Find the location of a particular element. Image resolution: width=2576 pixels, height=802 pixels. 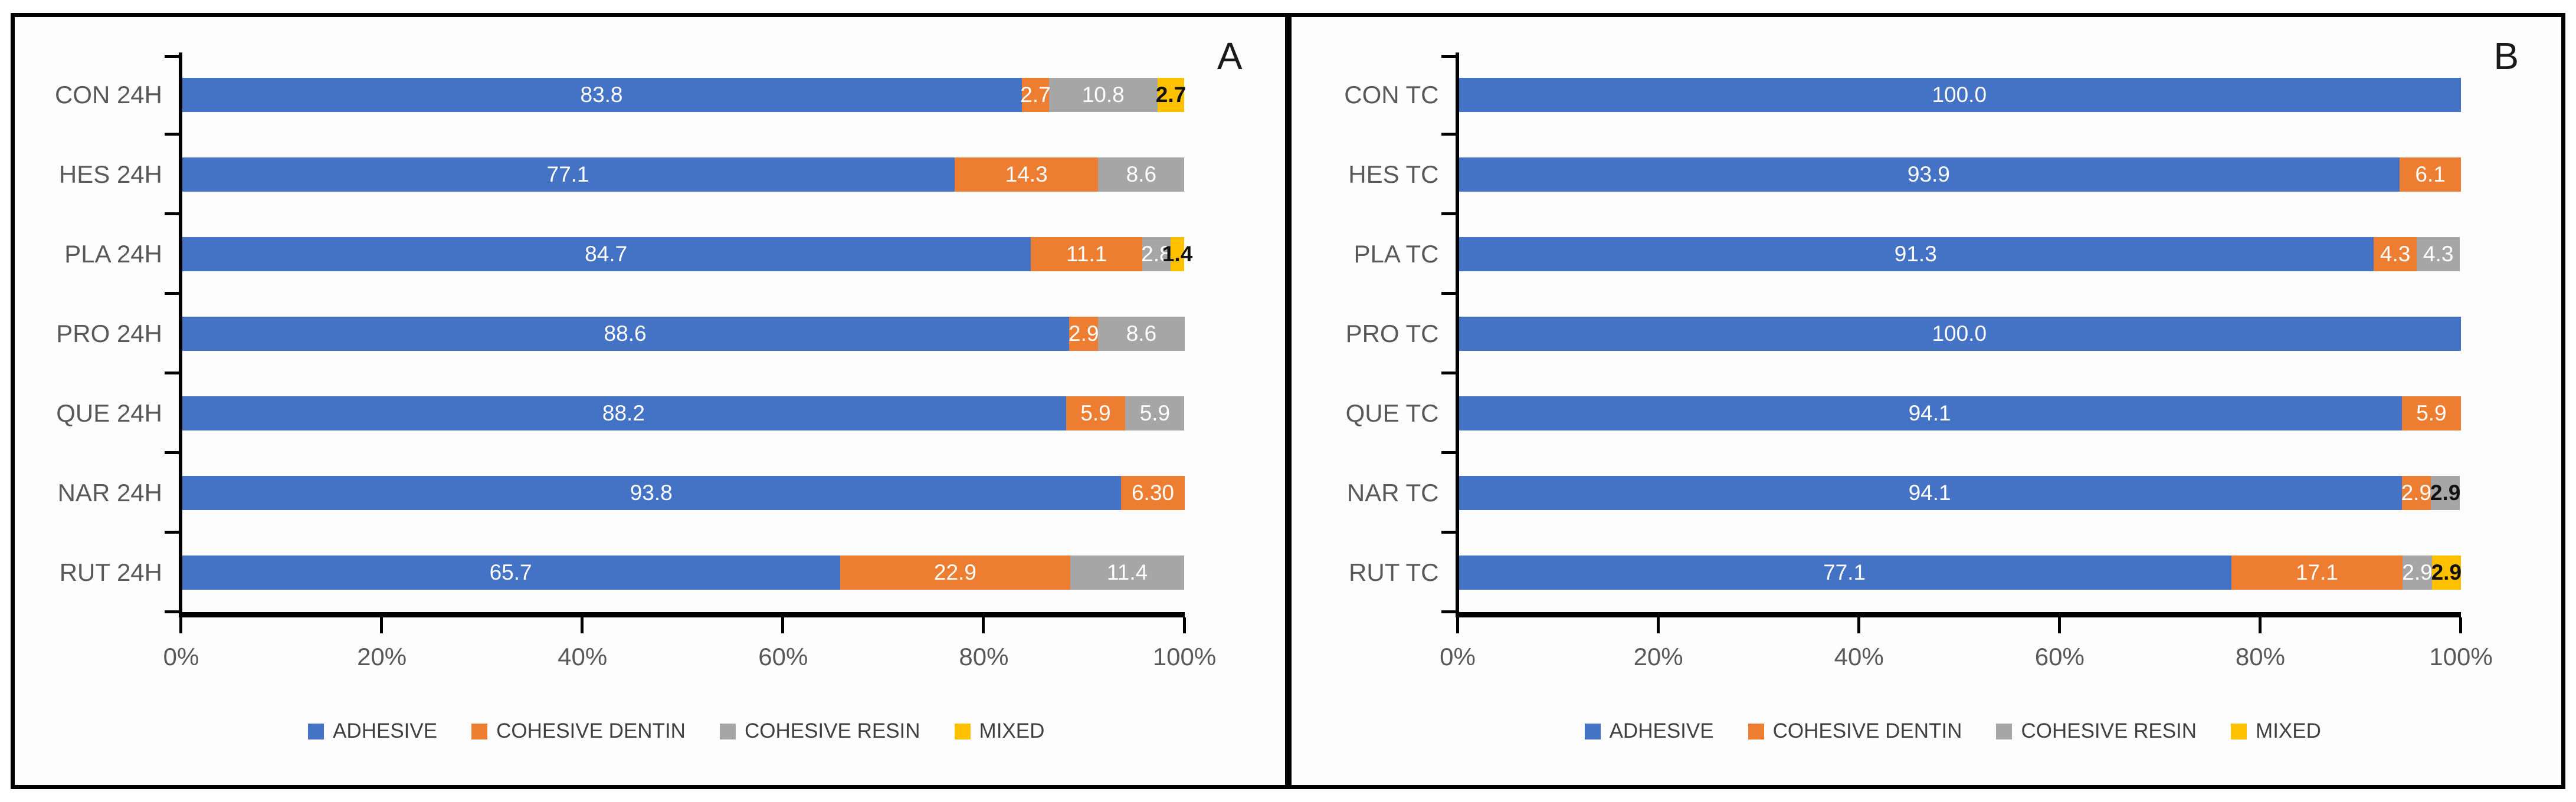

bar-segment-adhesive: 77.1 is located at coordinates (1844, 572).